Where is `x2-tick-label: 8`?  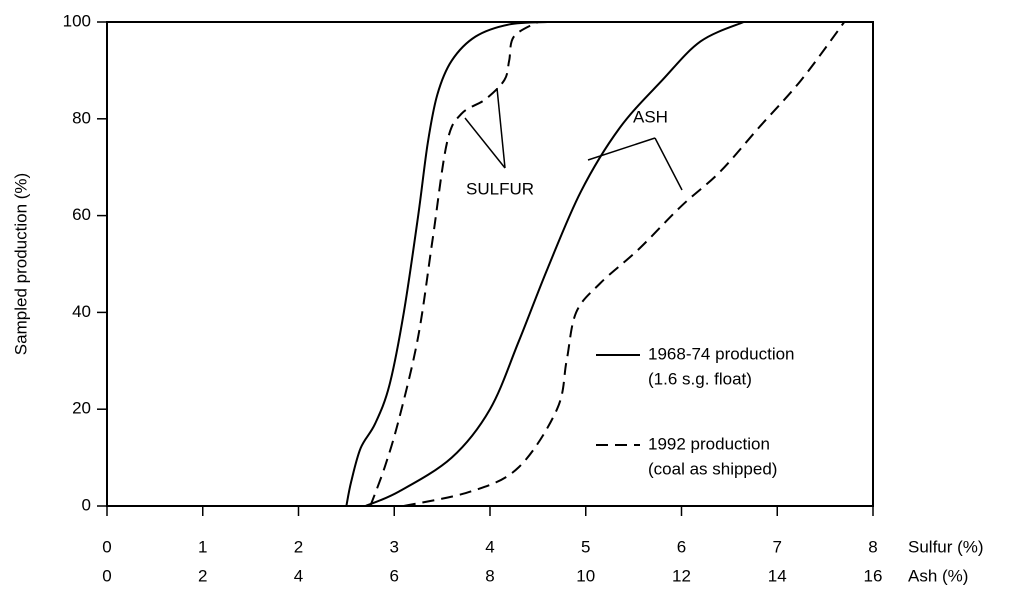 x2-tick-label: 8 is located at coordinates (489, 575).